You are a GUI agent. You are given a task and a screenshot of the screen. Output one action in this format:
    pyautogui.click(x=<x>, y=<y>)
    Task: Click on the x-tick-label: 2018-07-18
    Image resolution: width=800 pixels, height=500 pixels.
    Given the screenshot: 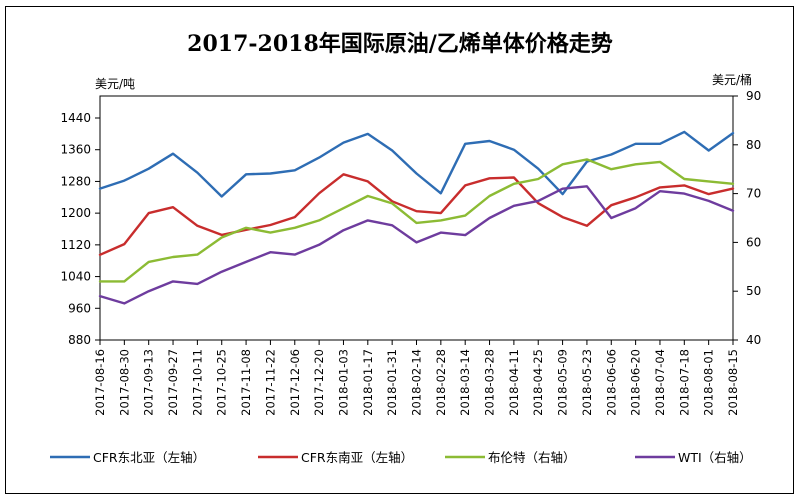 What is the action you would take?
    pyautogui.click(x=684, y=382)
    